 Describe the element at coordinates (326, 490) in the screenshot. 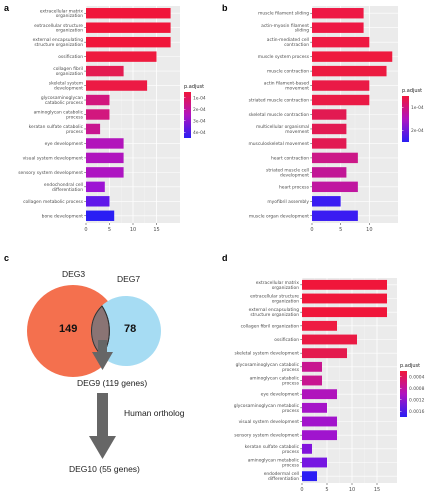

I see `x-tick-label-d-1: 5` at that location.